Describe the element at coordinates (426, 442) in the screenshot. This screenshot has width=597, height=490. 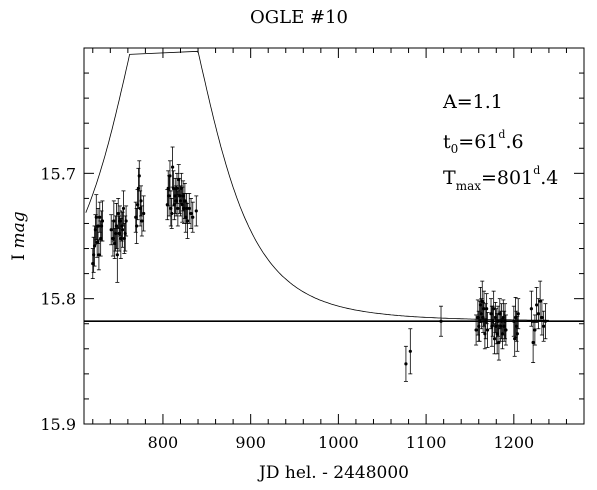
I see `x-tick-label: 1100` at that location.